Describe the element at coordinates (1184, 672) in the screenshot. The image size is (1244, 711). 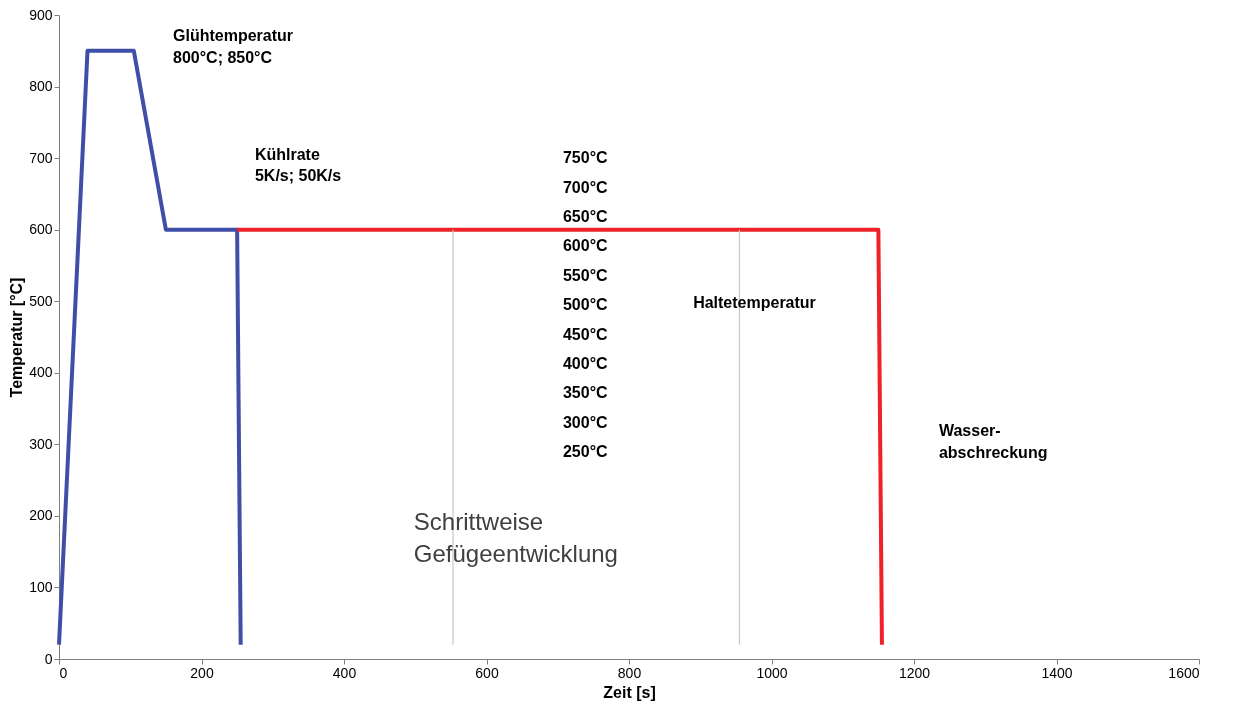
I see `x-tick-label: 1600` at that location.